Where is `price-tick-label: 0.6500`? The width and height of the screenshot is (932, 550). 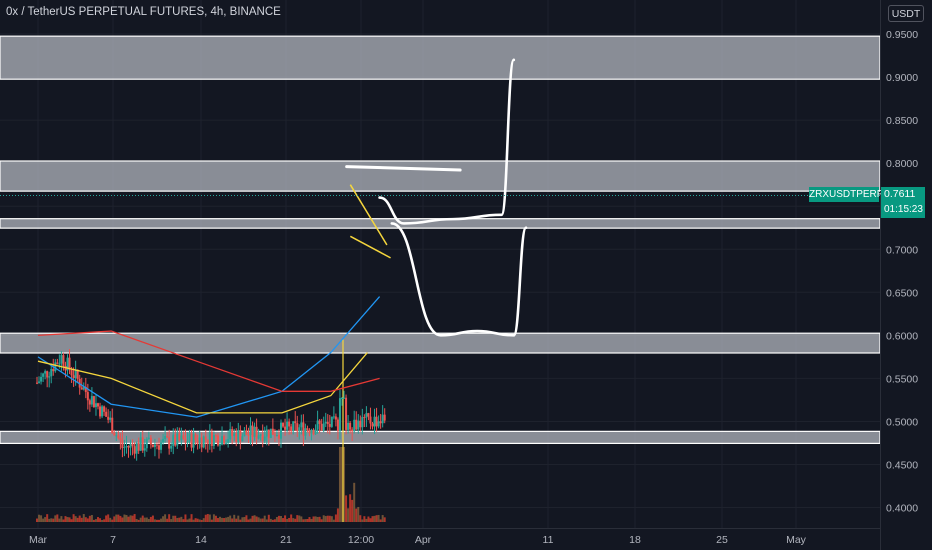
price-tick-label: 0.6500 is located at coordinates (902, 293).